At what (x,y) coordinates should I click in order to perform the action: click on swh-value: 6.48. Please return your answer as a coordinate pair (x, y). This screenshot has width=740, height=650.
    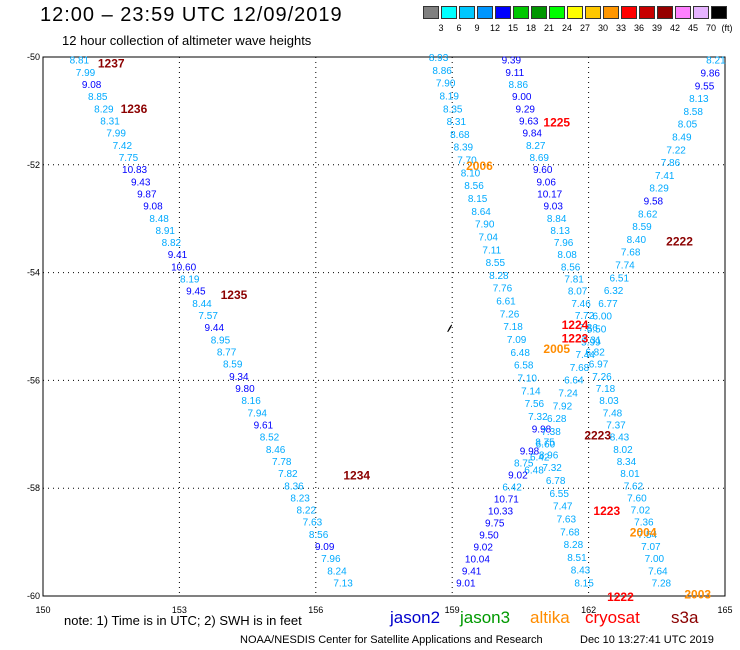
    Looking at the image, I should click on (534, 470).